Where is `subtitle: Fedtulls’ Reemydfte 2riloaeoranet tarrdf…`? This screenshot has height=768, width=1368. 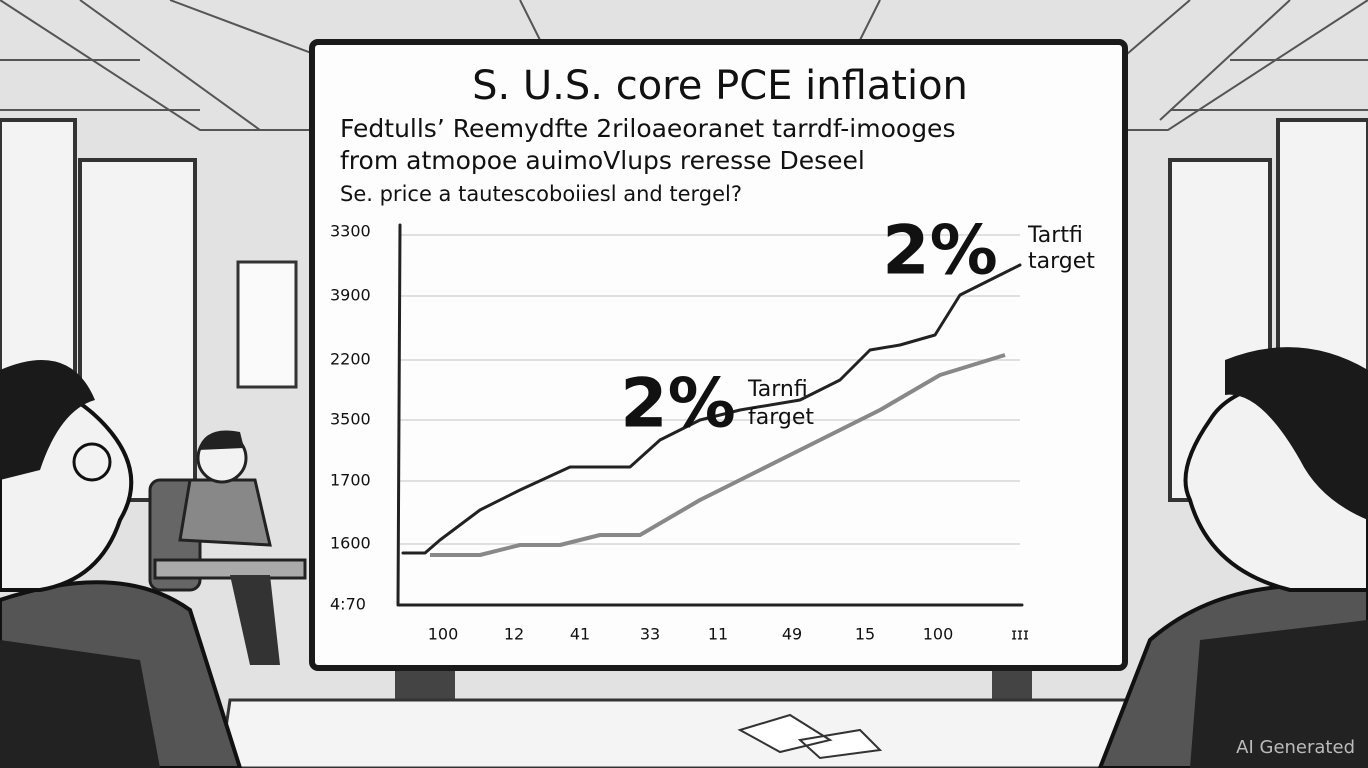 subtitle: Fedtulls’ Reemydfte 2riloaeoranet tarrdf… is located at coordinates (647, 128).